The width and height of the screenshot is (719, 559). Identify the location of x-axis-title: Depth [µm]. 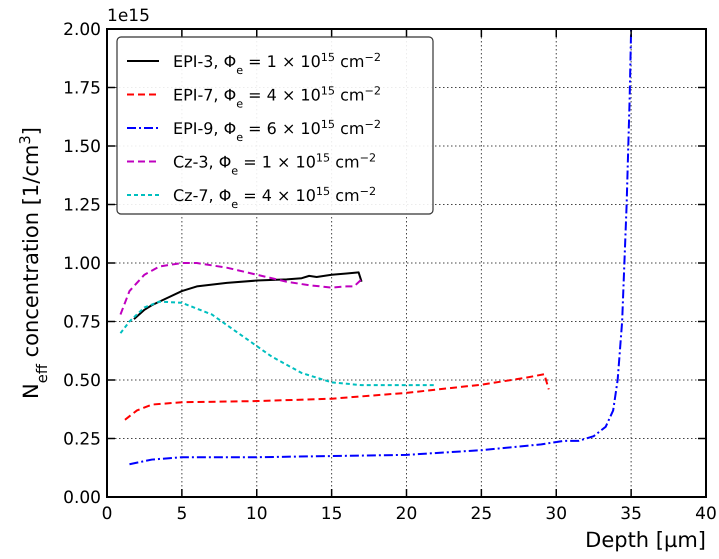
(645, 540).